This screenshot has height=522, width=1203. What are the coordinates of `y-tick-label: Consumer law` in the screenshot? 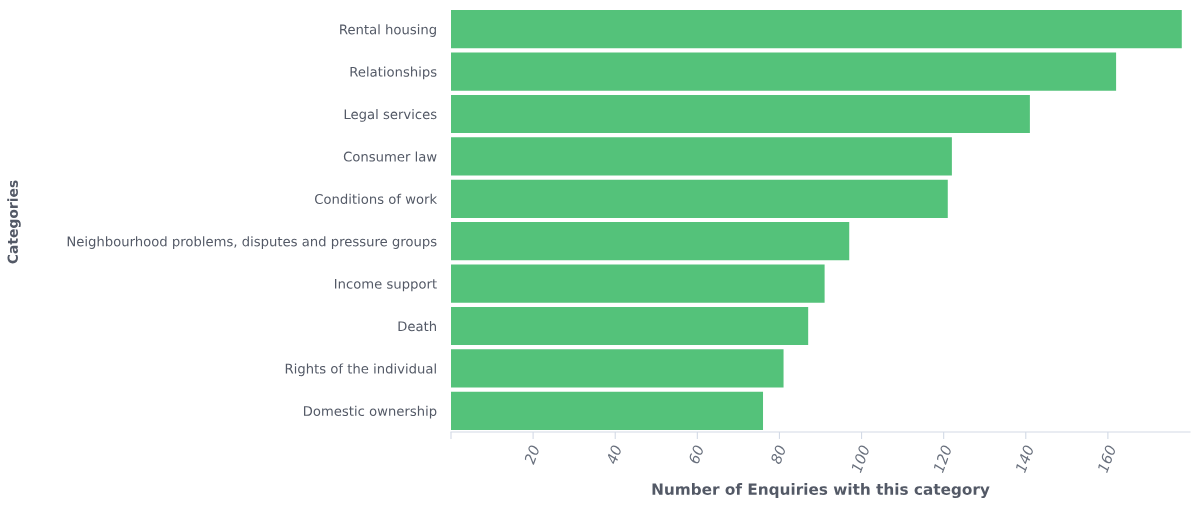 It's located at (390, 156).